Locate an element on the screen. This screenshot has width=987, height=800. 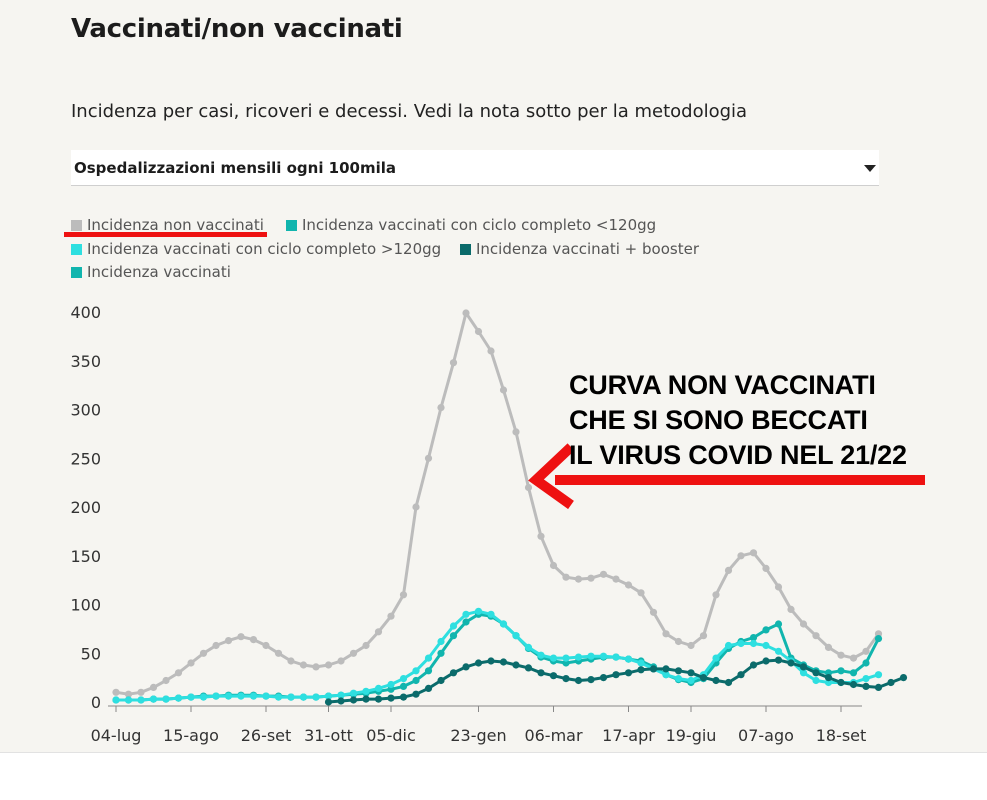
legend-item-booster: Incidenza vaccinati + booster is located at coordinates (579, 250).